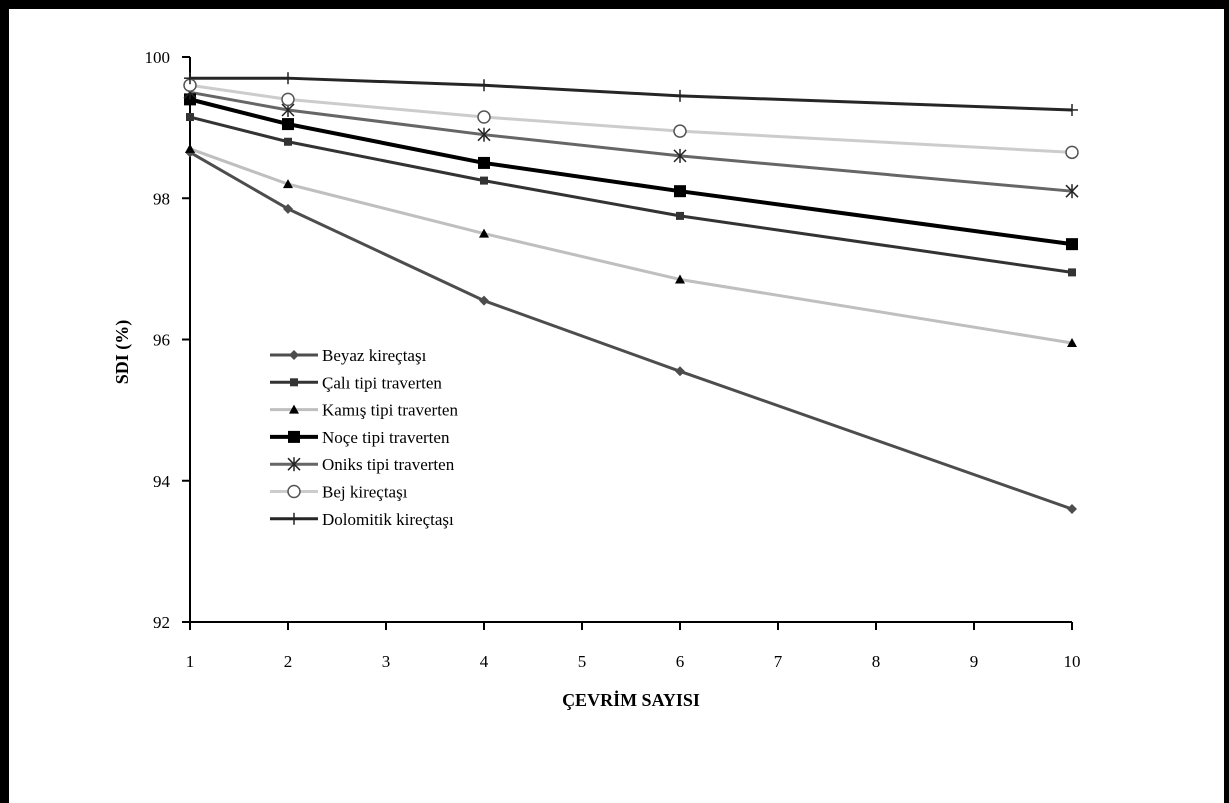 This screenshot has width=1229, height=803. What do you see at coordinates (631, 700) in the screenshot?
I see `x-axis-title: ÇEVRİM SAYISI` at bounding box center [631, 700].